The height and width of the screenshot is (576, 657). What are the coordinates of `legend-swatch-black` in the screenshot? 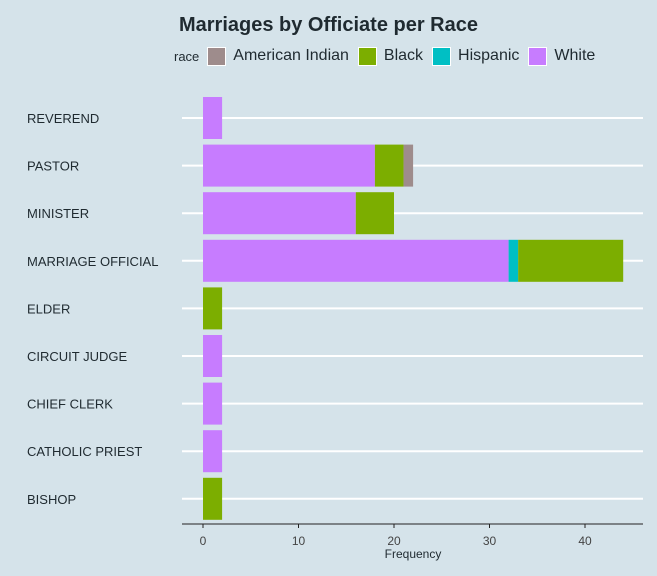 It's located at (367, 56).